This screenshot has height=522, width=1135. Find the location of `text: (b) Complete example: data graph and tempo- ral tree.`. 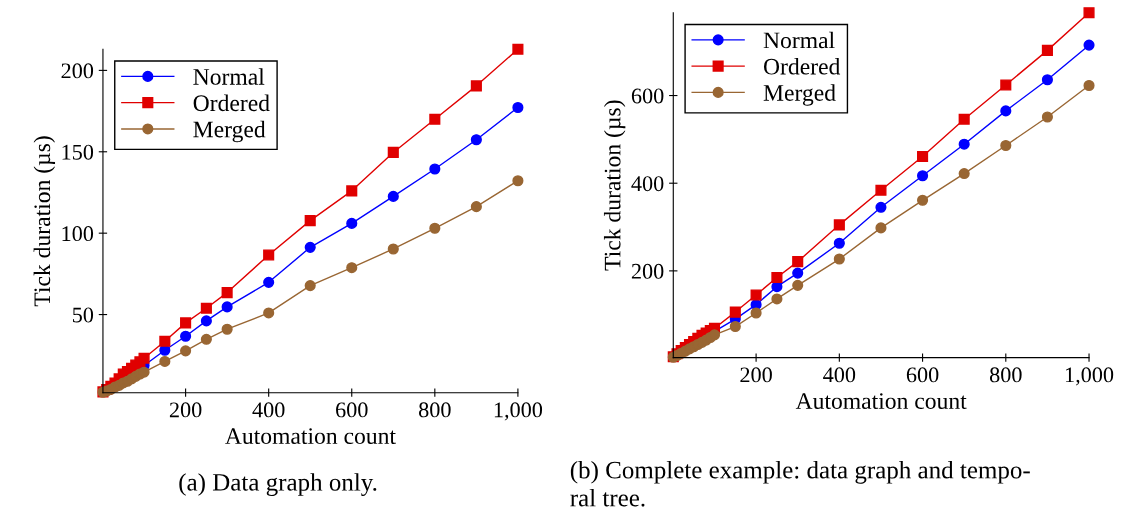

text: (b) Complete example: data graph and tempo- ral tree. is located at coordinates (800, 483).